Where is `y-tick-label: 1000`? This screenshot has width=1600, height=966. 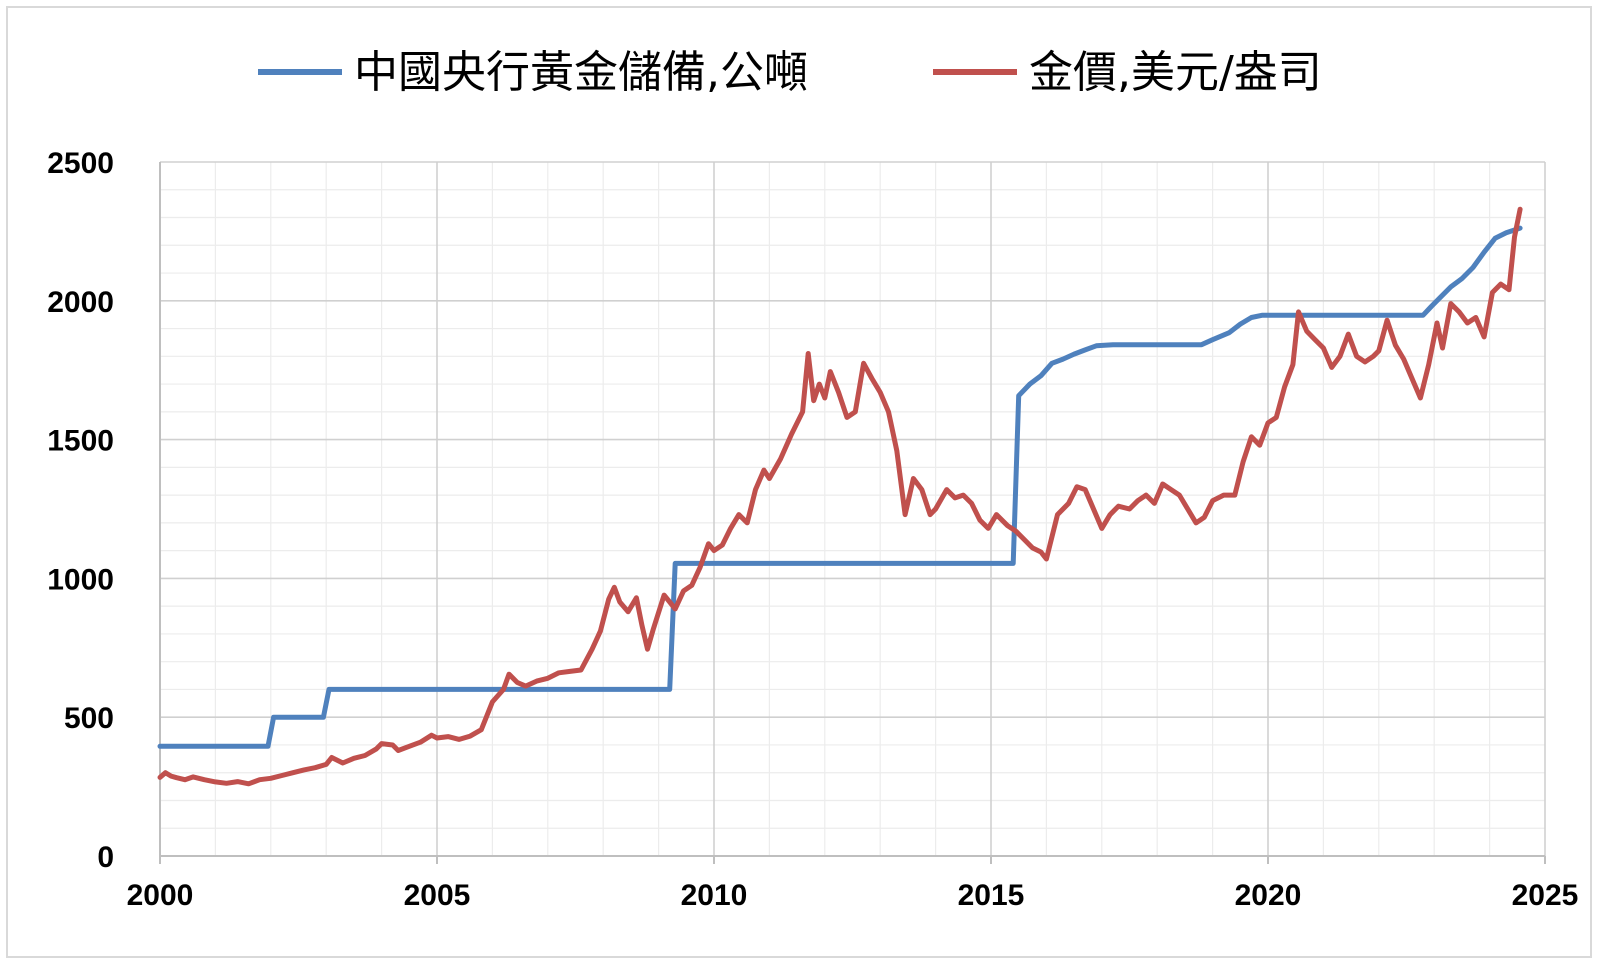
y-tick-label: 1000 is located at coordinates (80, 579).